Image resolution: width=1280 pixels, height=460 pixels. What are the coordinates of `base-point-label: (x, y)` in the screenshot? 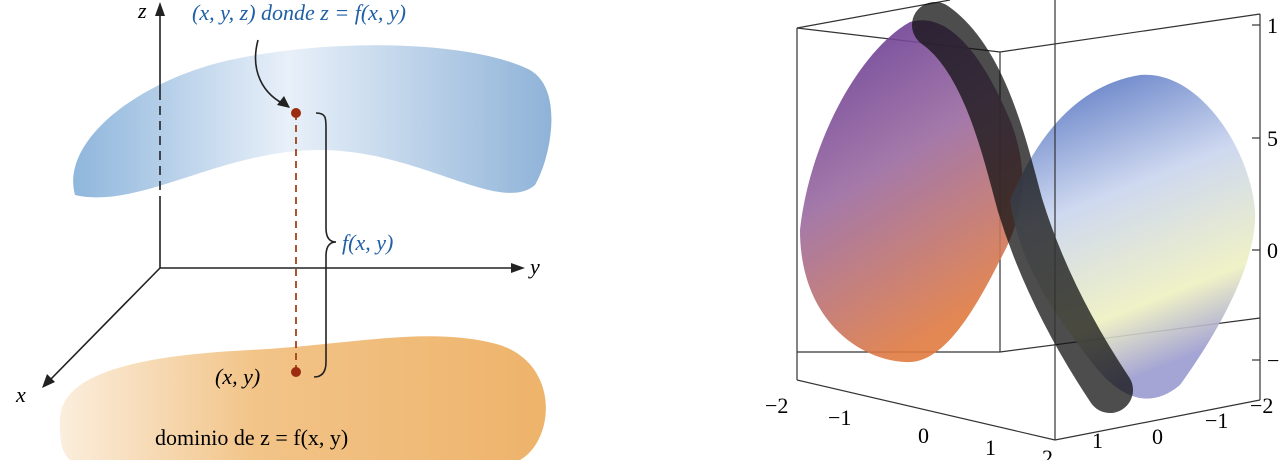 It's located at (237, 376).